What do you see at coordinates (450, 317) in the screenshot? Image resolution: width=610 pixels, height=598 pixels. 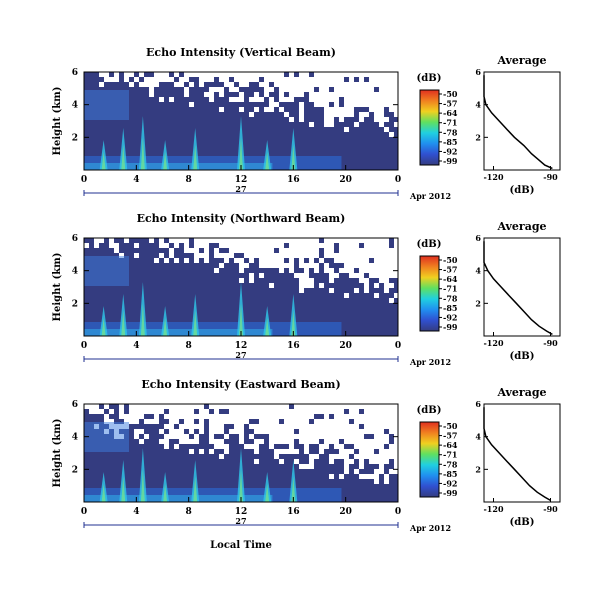 I see `colorbar-tick-label: -92` at bounding box center [450, 317].